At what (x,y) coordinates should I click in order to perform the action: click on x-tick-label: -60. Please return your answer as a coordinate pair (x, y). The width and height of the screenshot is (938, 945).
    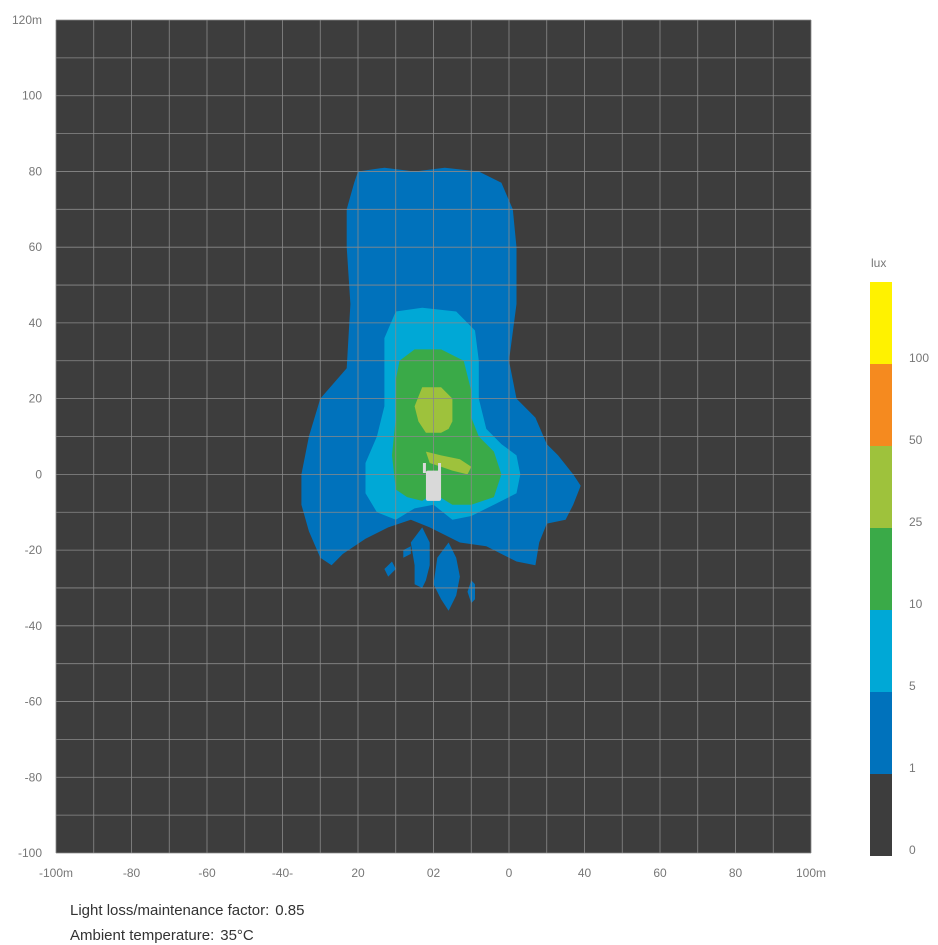
    Looking at the image, I should click on (207, 873).